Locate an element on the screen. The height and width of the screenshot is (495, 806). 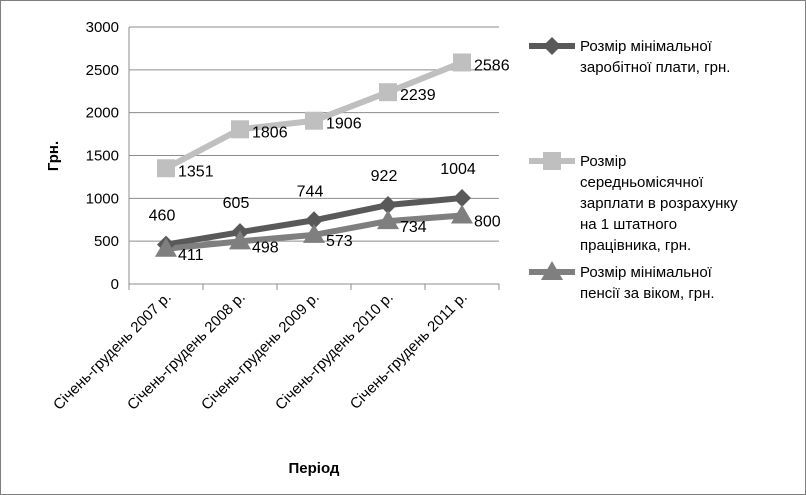
data-label: 1806 is located at coordinates (270, 132).